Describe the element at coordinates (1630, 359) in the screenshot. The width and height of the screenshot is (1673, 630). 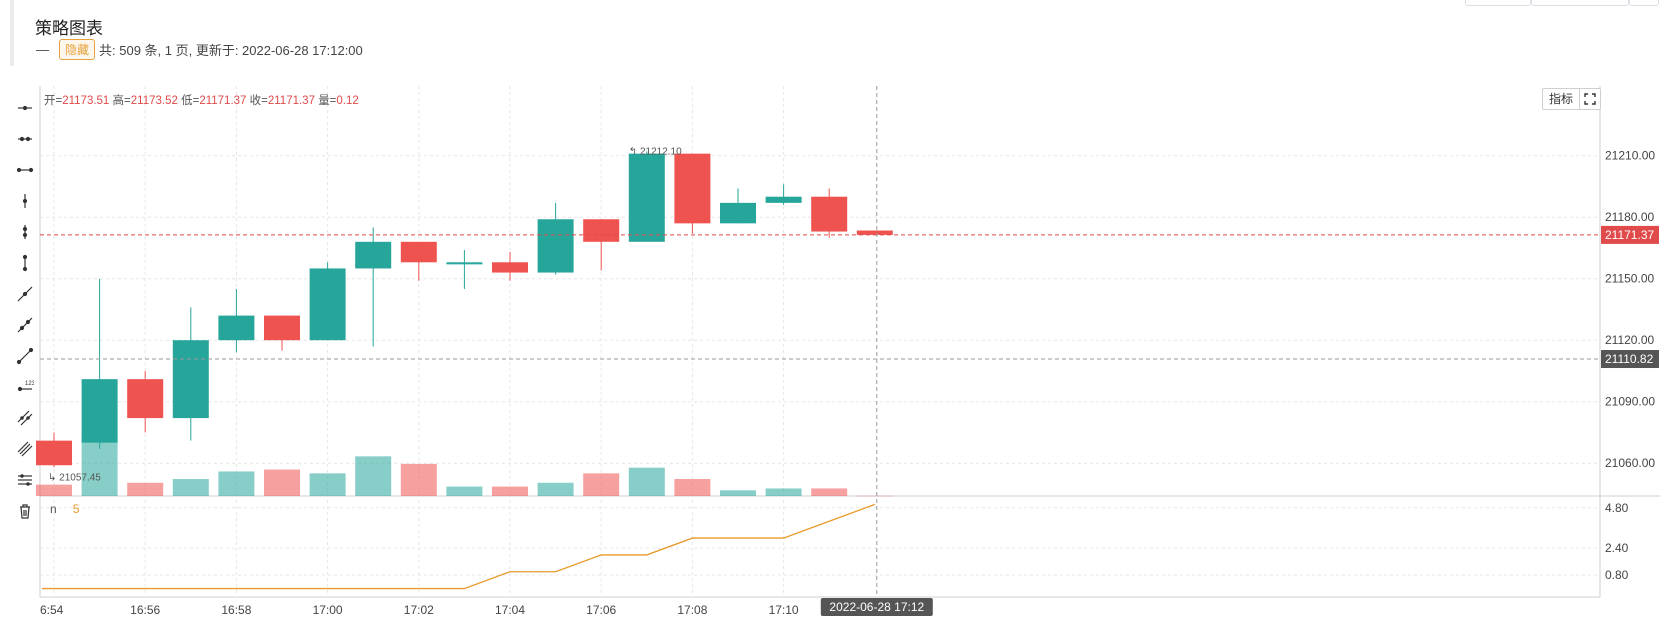
I see `crosshair-price-tag` at that location.